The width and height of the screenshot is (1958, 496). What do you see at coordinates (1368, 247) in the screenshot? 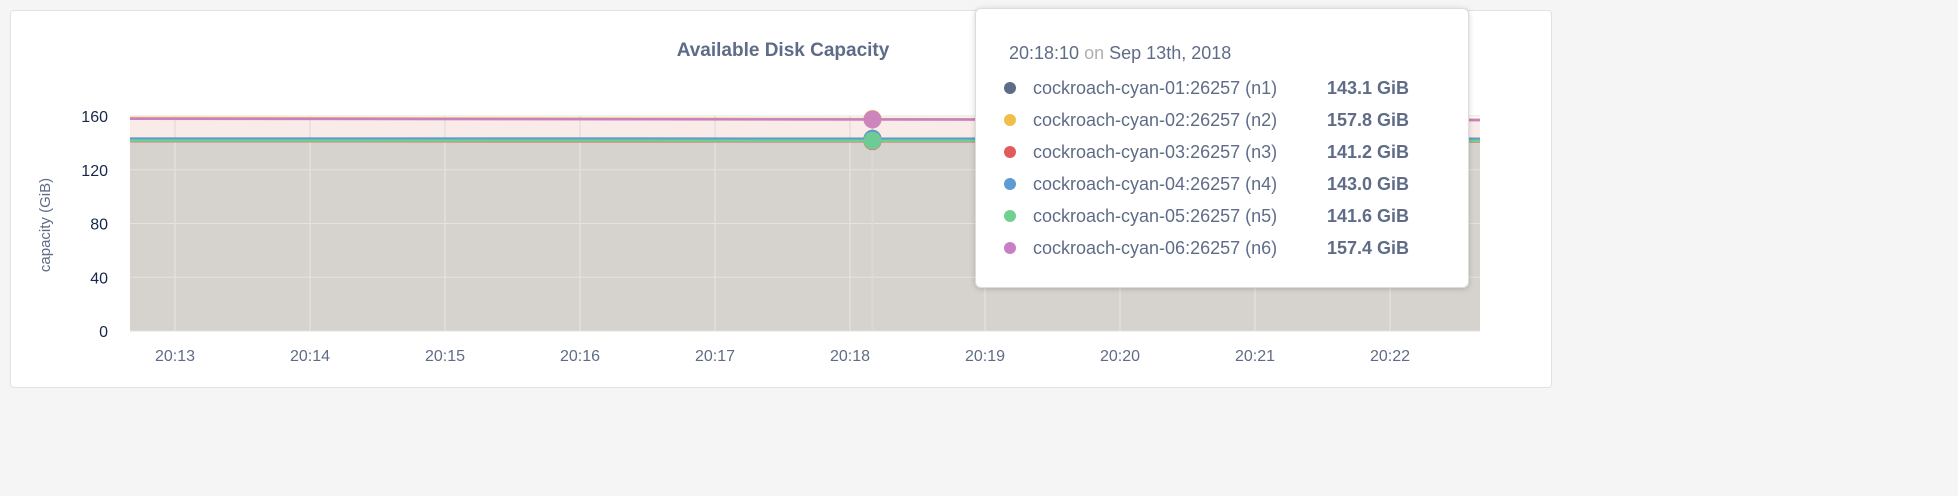
I see `tooltip-series-value: 157.4 GiB` at bounding box center [1368, 247].